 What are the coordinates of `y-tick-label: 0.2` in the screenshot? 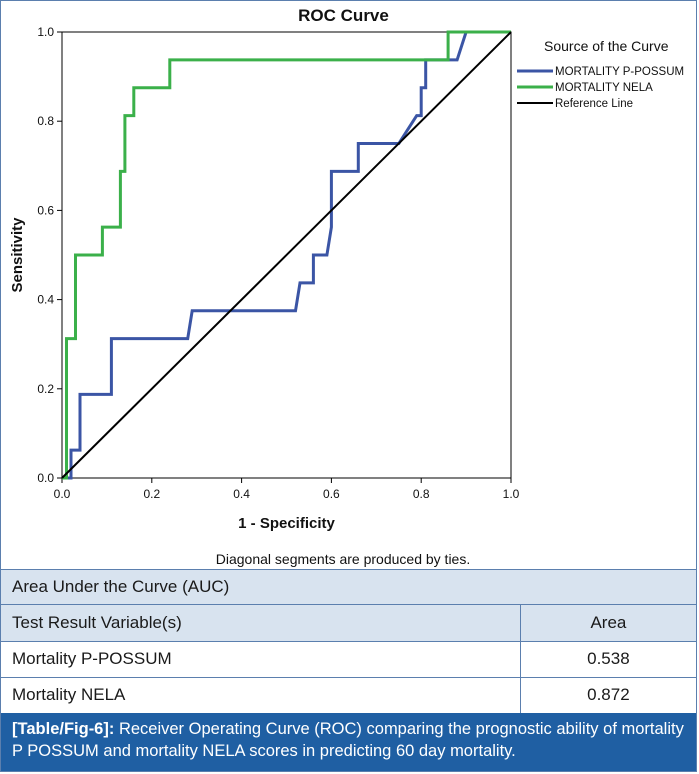 It's located at (45, 389).